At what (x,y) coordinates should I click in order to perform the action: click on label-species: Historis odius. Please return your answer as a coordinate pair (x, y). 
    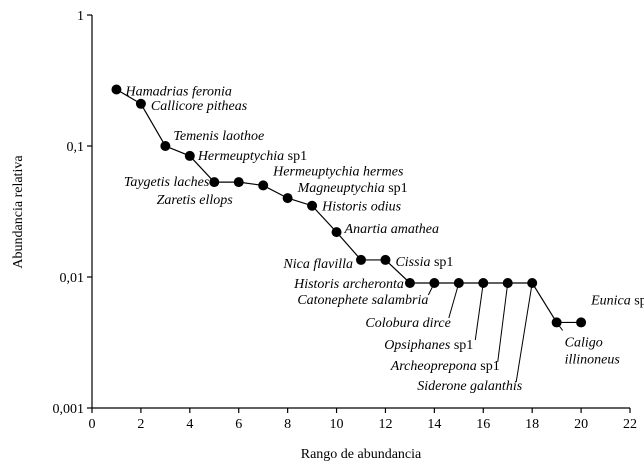
    Looking at the image, I should click on (361, 207).